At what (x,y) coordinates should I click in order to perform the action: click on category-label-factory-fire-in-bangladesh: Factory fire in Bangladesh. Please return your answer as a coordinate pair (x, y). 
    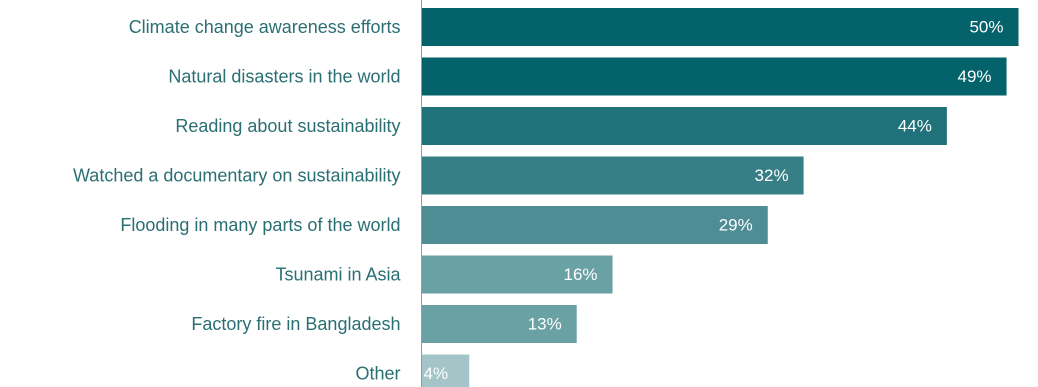
    Looking at the image, I should click on (295, 324).